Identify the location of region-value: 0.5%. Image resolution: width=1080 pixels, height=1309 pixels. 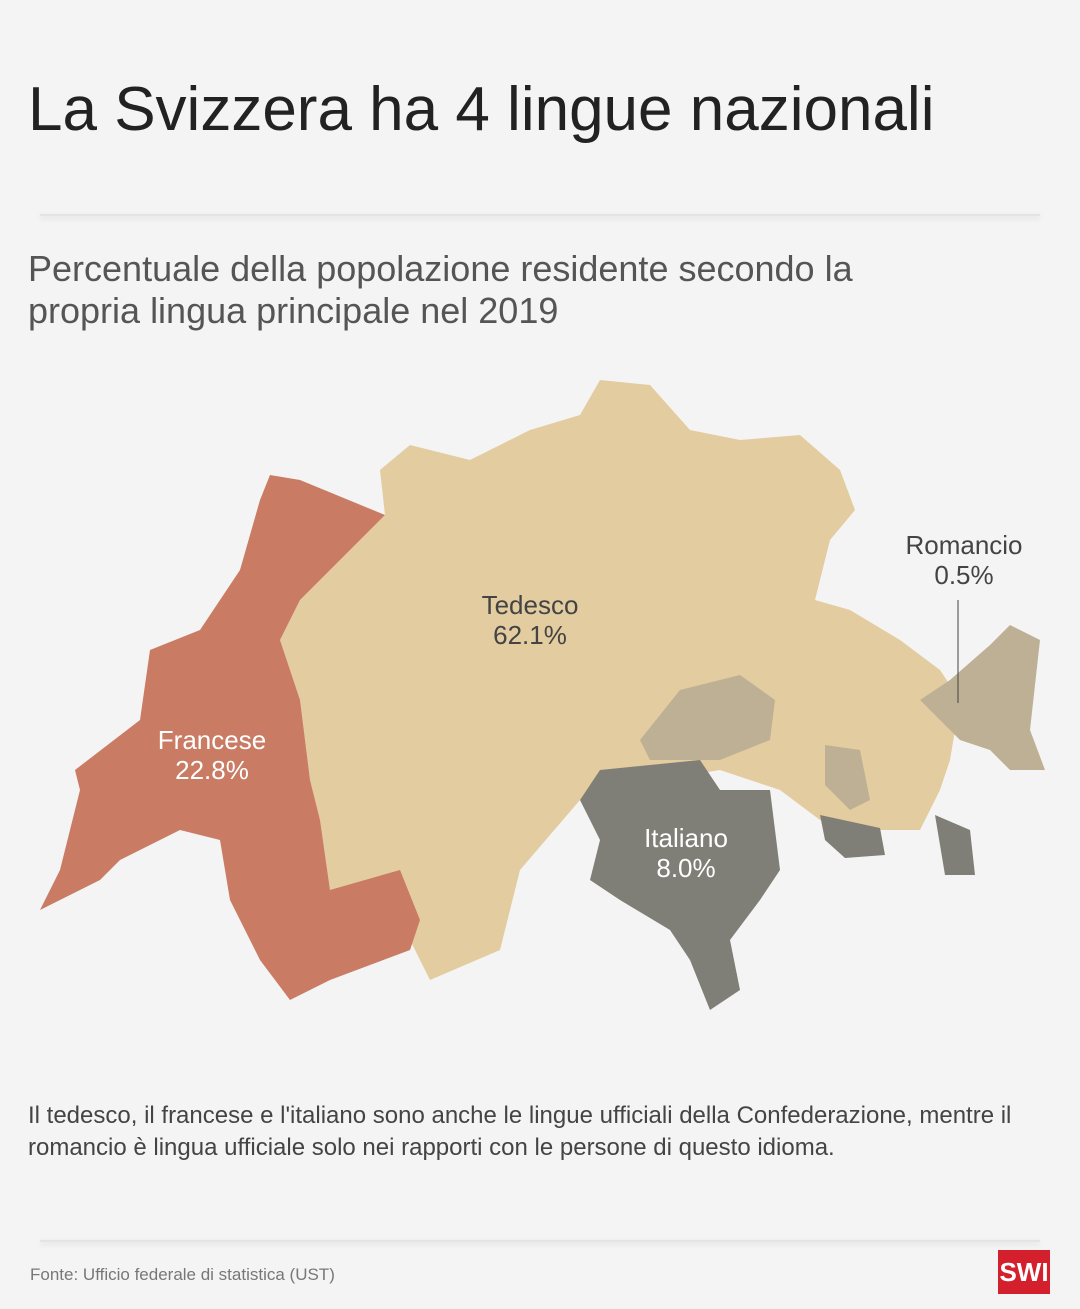
(963, 575).